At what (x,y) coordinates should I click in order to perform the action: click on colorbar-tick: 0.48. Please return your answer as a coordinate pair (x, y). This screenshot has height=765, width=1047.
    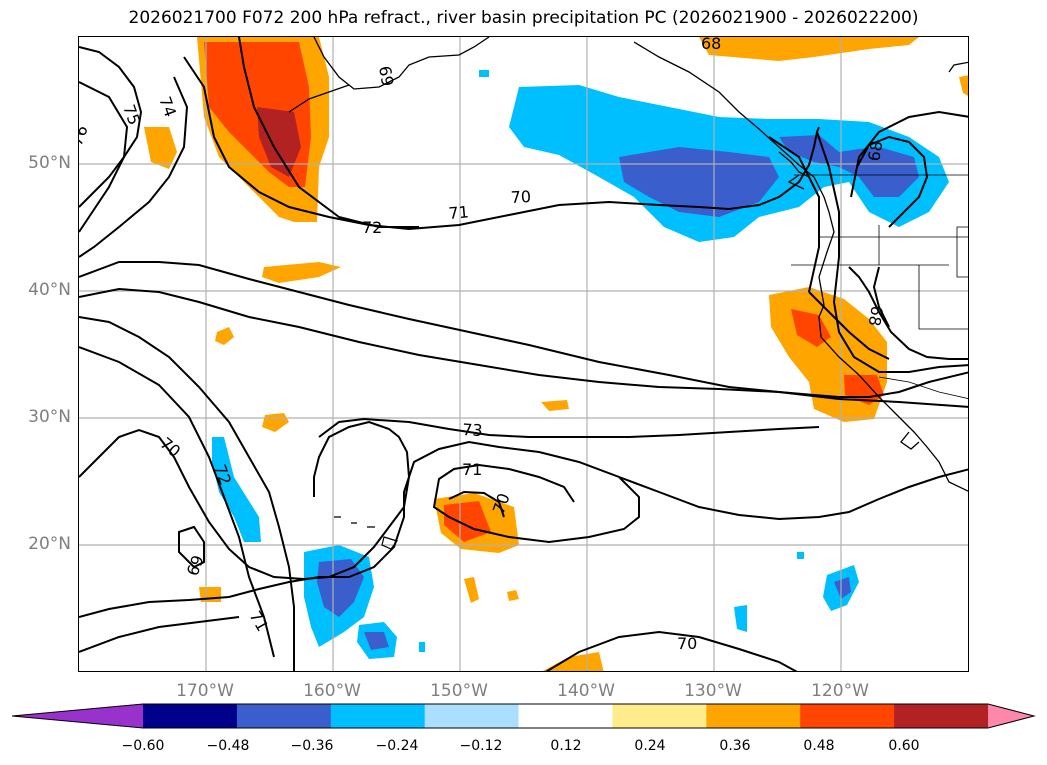
    Looking at the image, I should click on (819, 746).